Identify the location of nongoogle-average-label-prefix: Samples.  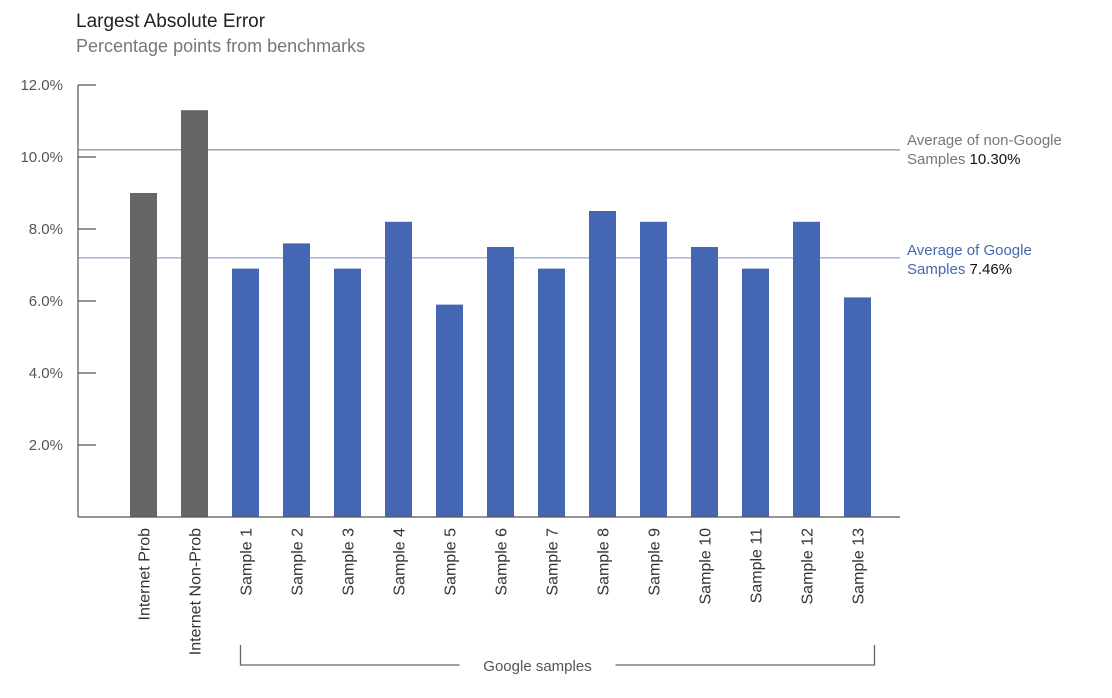
(938, 159).